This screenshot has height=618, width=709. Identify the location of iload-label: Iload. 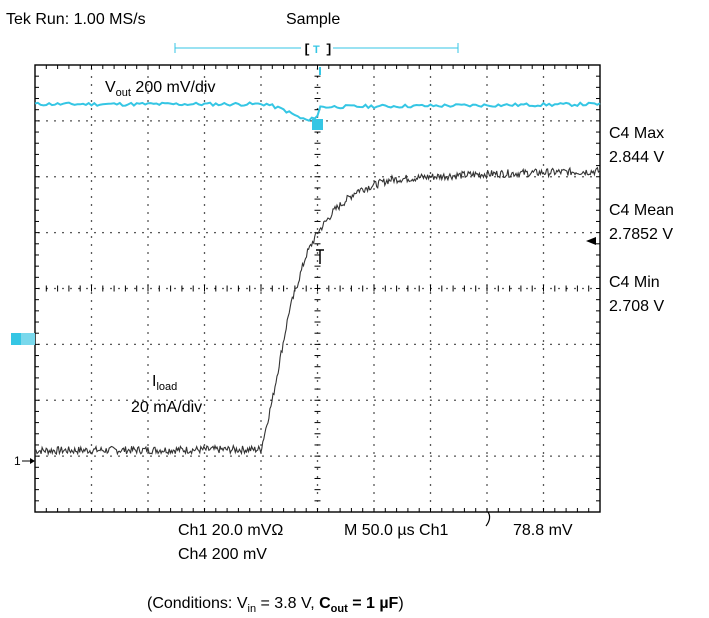
(165, 383).